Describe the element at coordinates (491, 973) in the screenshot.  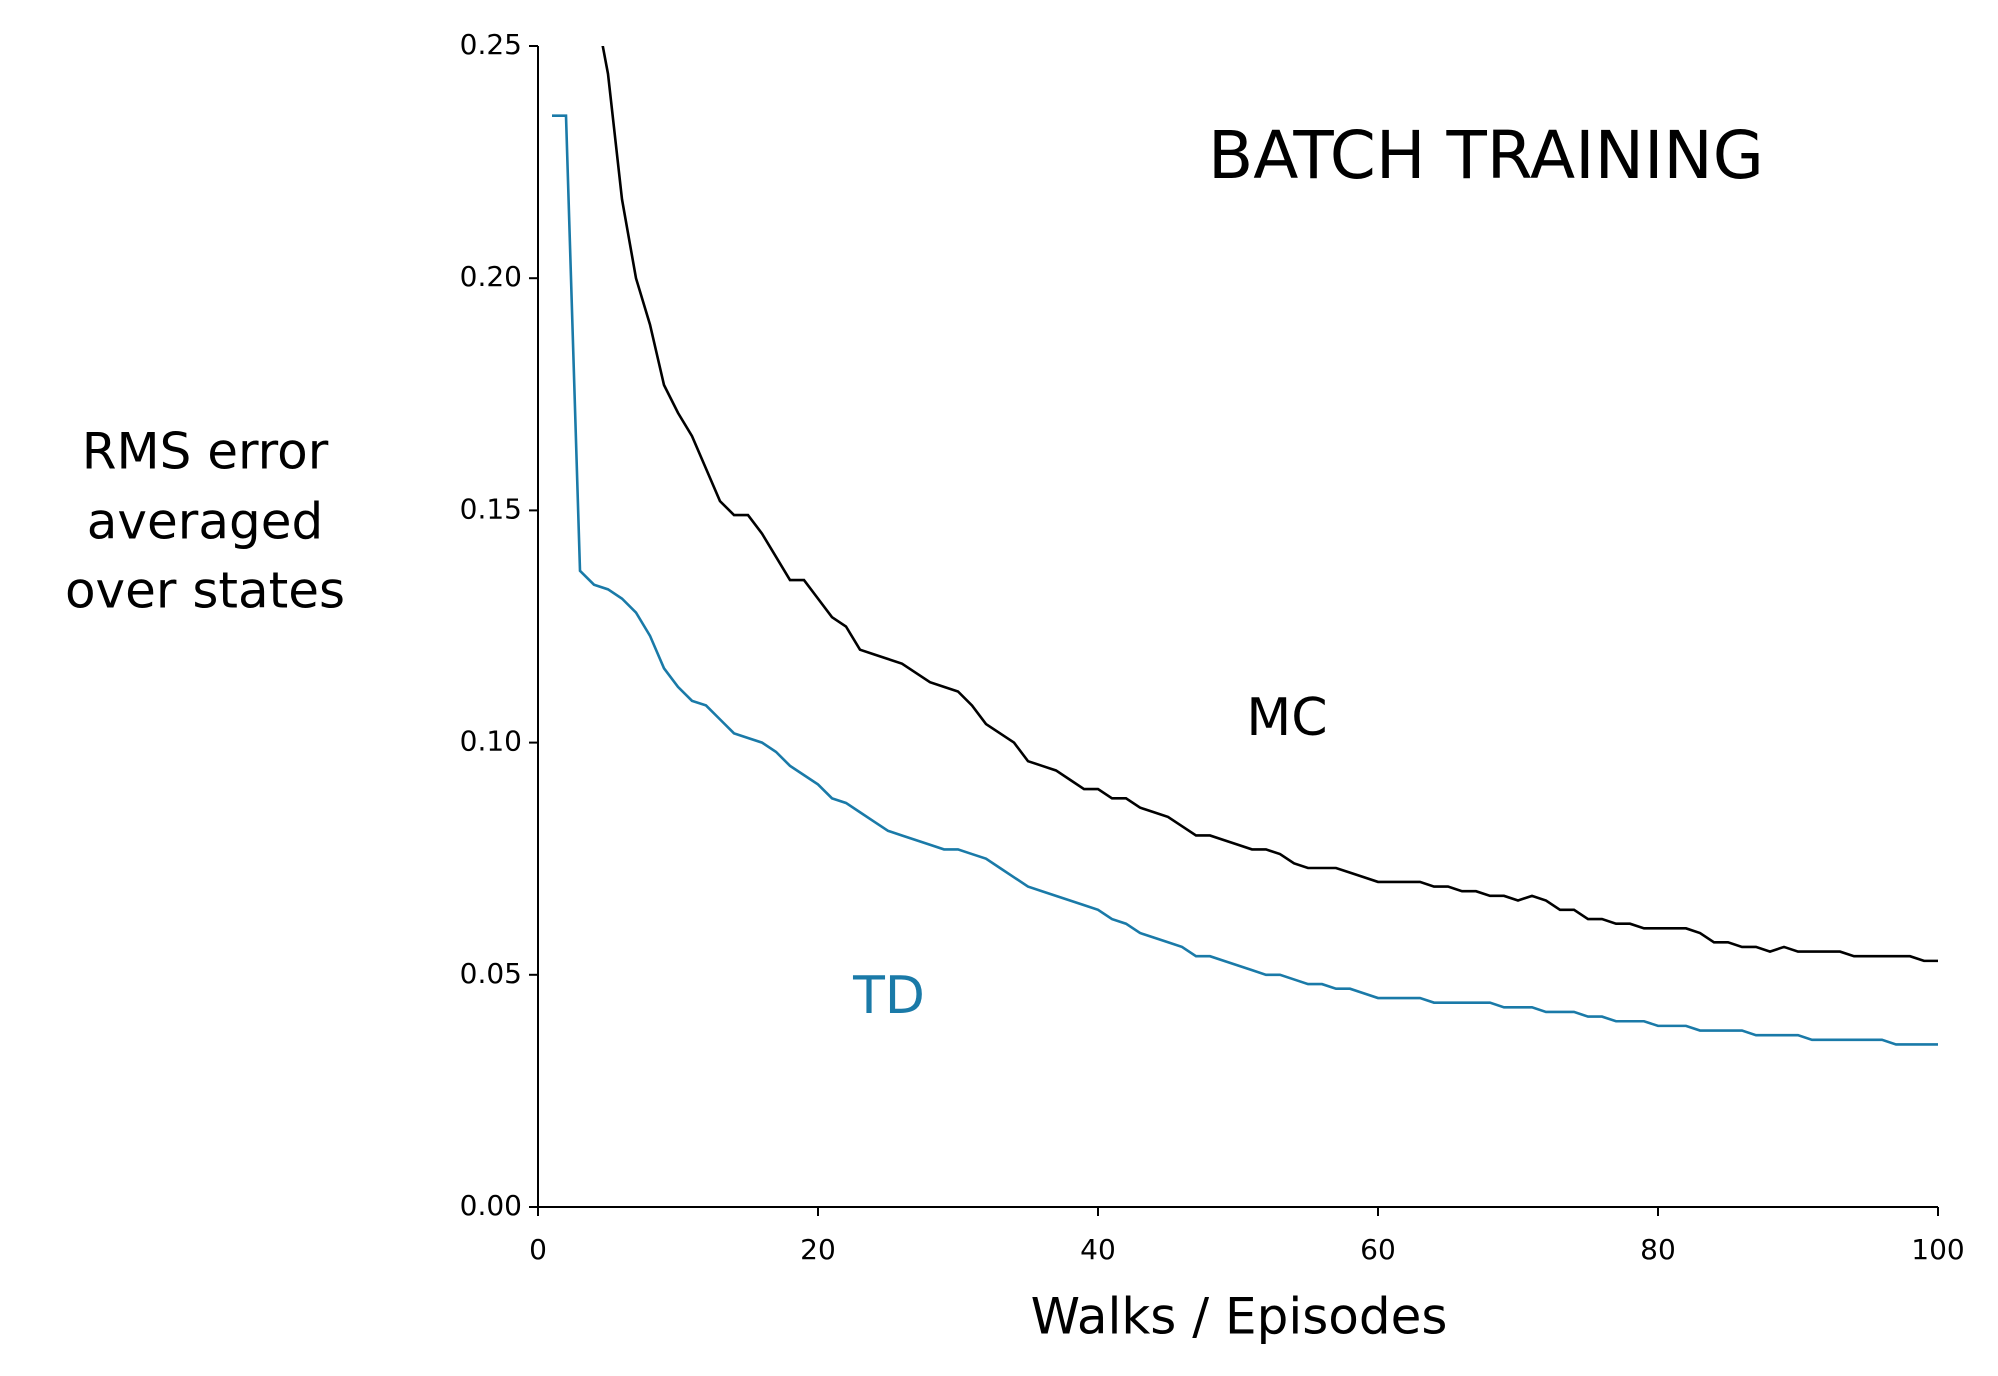
I see `y-tick-label: 0.05` at that location.